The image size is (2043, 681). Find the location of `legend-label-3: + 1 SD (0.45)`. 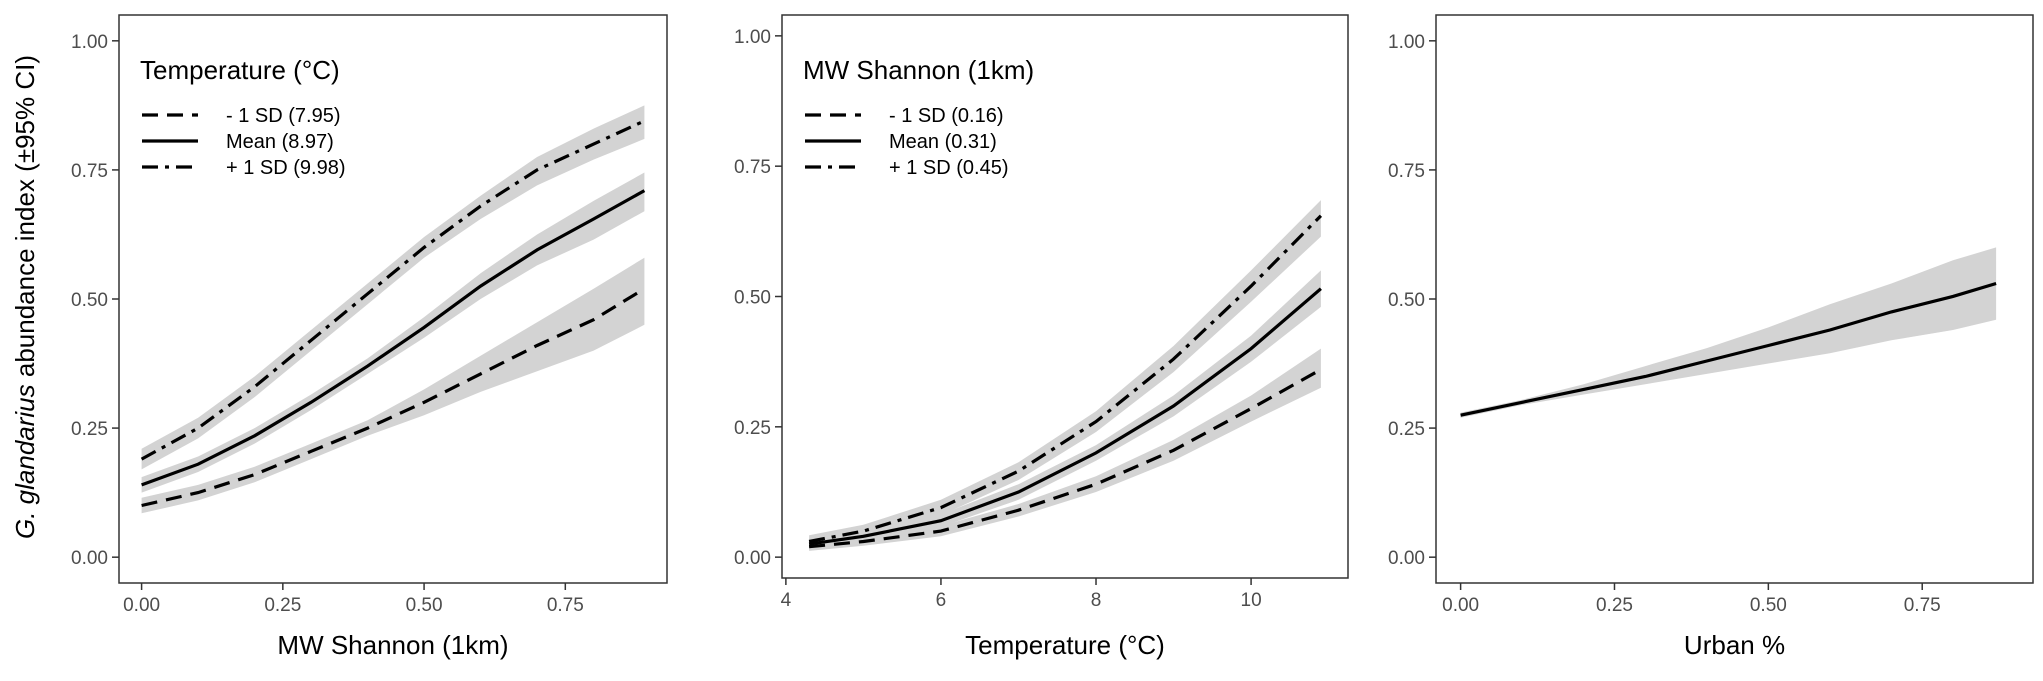

legend-label-3: + 1 SD (0.45) is located at coordinates (949, 168).